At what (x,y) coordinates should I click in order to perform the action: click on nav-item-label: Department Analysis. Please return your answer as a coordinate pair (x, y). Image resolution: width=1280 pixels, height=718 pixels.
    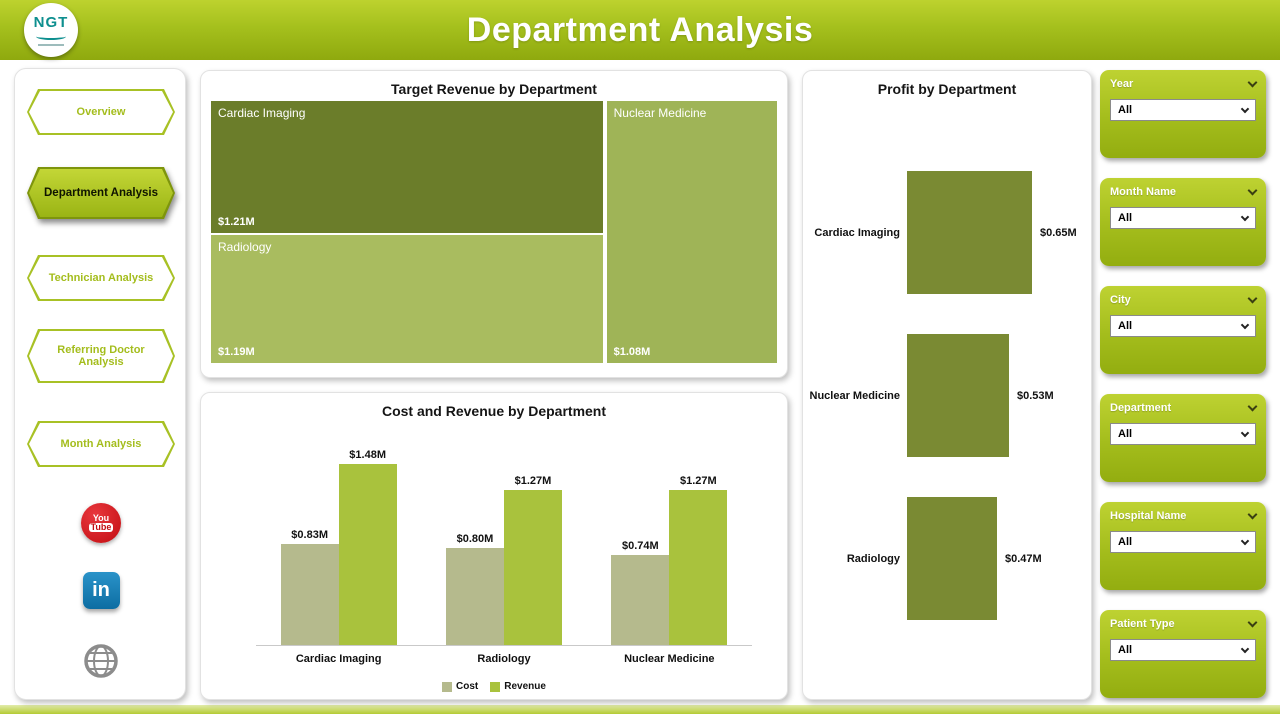
    Looking at the image, I should click on (101, 193).